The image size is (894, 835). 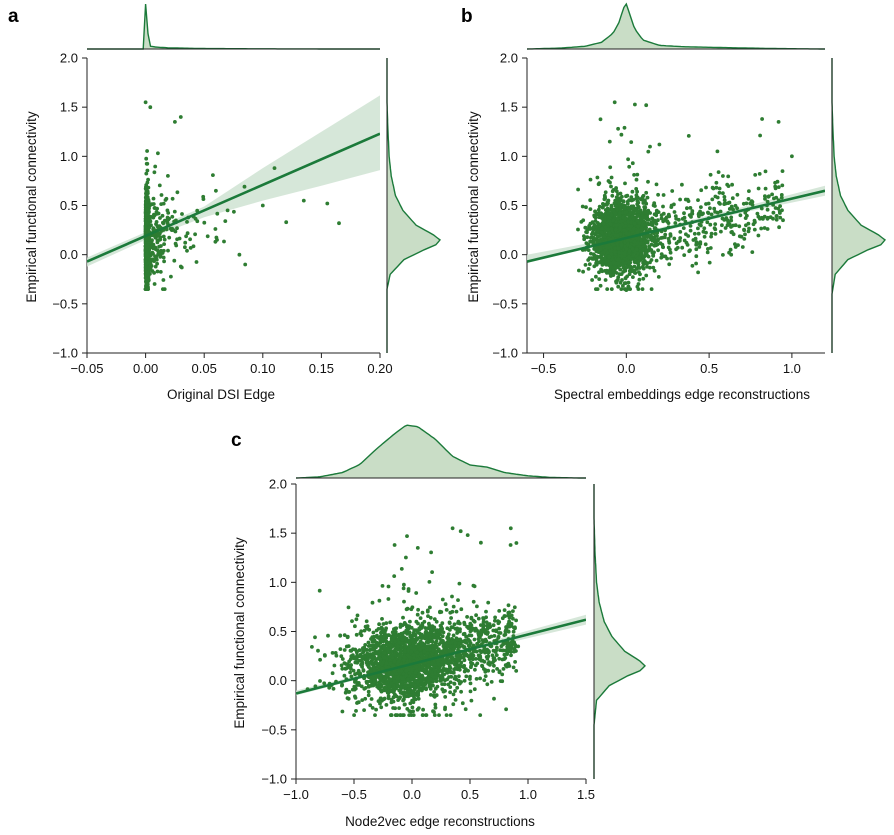 I want to click on panel-b-x-density-line, so click(x=675, y=26).